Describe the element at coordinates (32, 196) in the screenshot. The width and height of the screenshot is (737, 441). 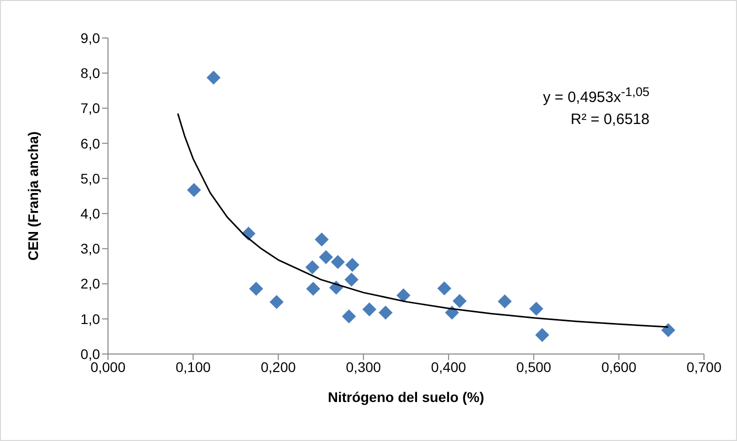
I see `y-axis-title: CEN (Franja ancha)` at that location.